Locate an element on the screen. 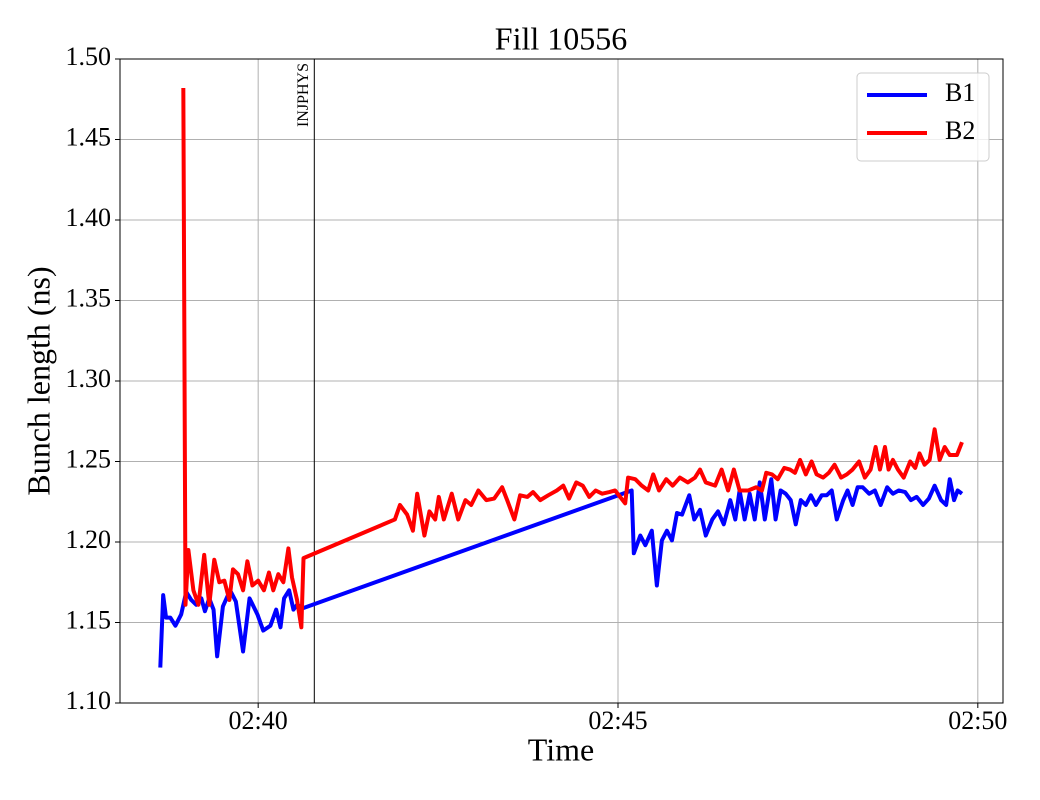 This screenshot has width=1040, height=800. y-tick-label: 1.10 is located at coordinates (89, 700).